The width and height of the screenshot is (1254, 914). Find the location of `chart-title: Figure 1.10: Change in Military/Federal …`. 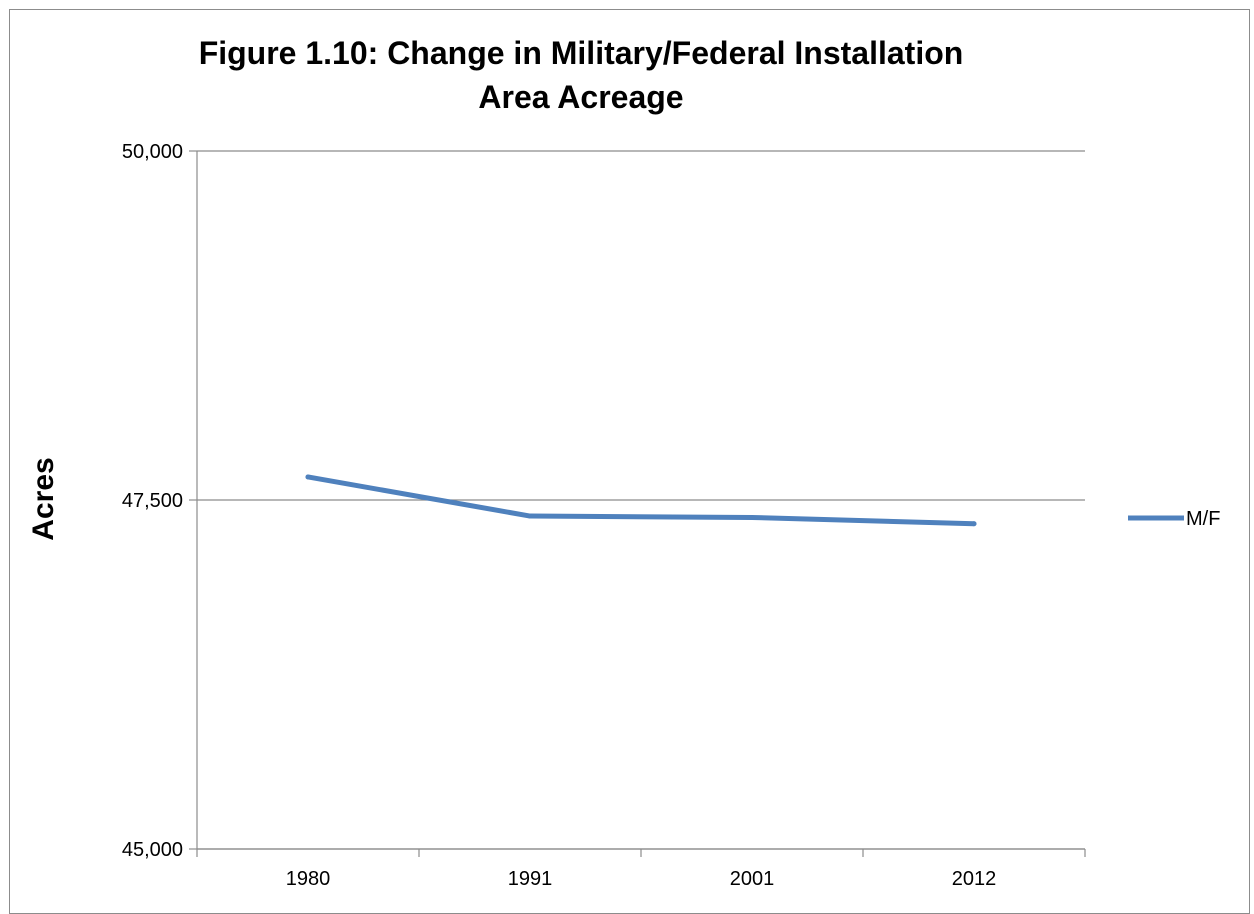

chart-title: Figure 1.10: Change in Military/Federal … is located at coordinates (581, 75).